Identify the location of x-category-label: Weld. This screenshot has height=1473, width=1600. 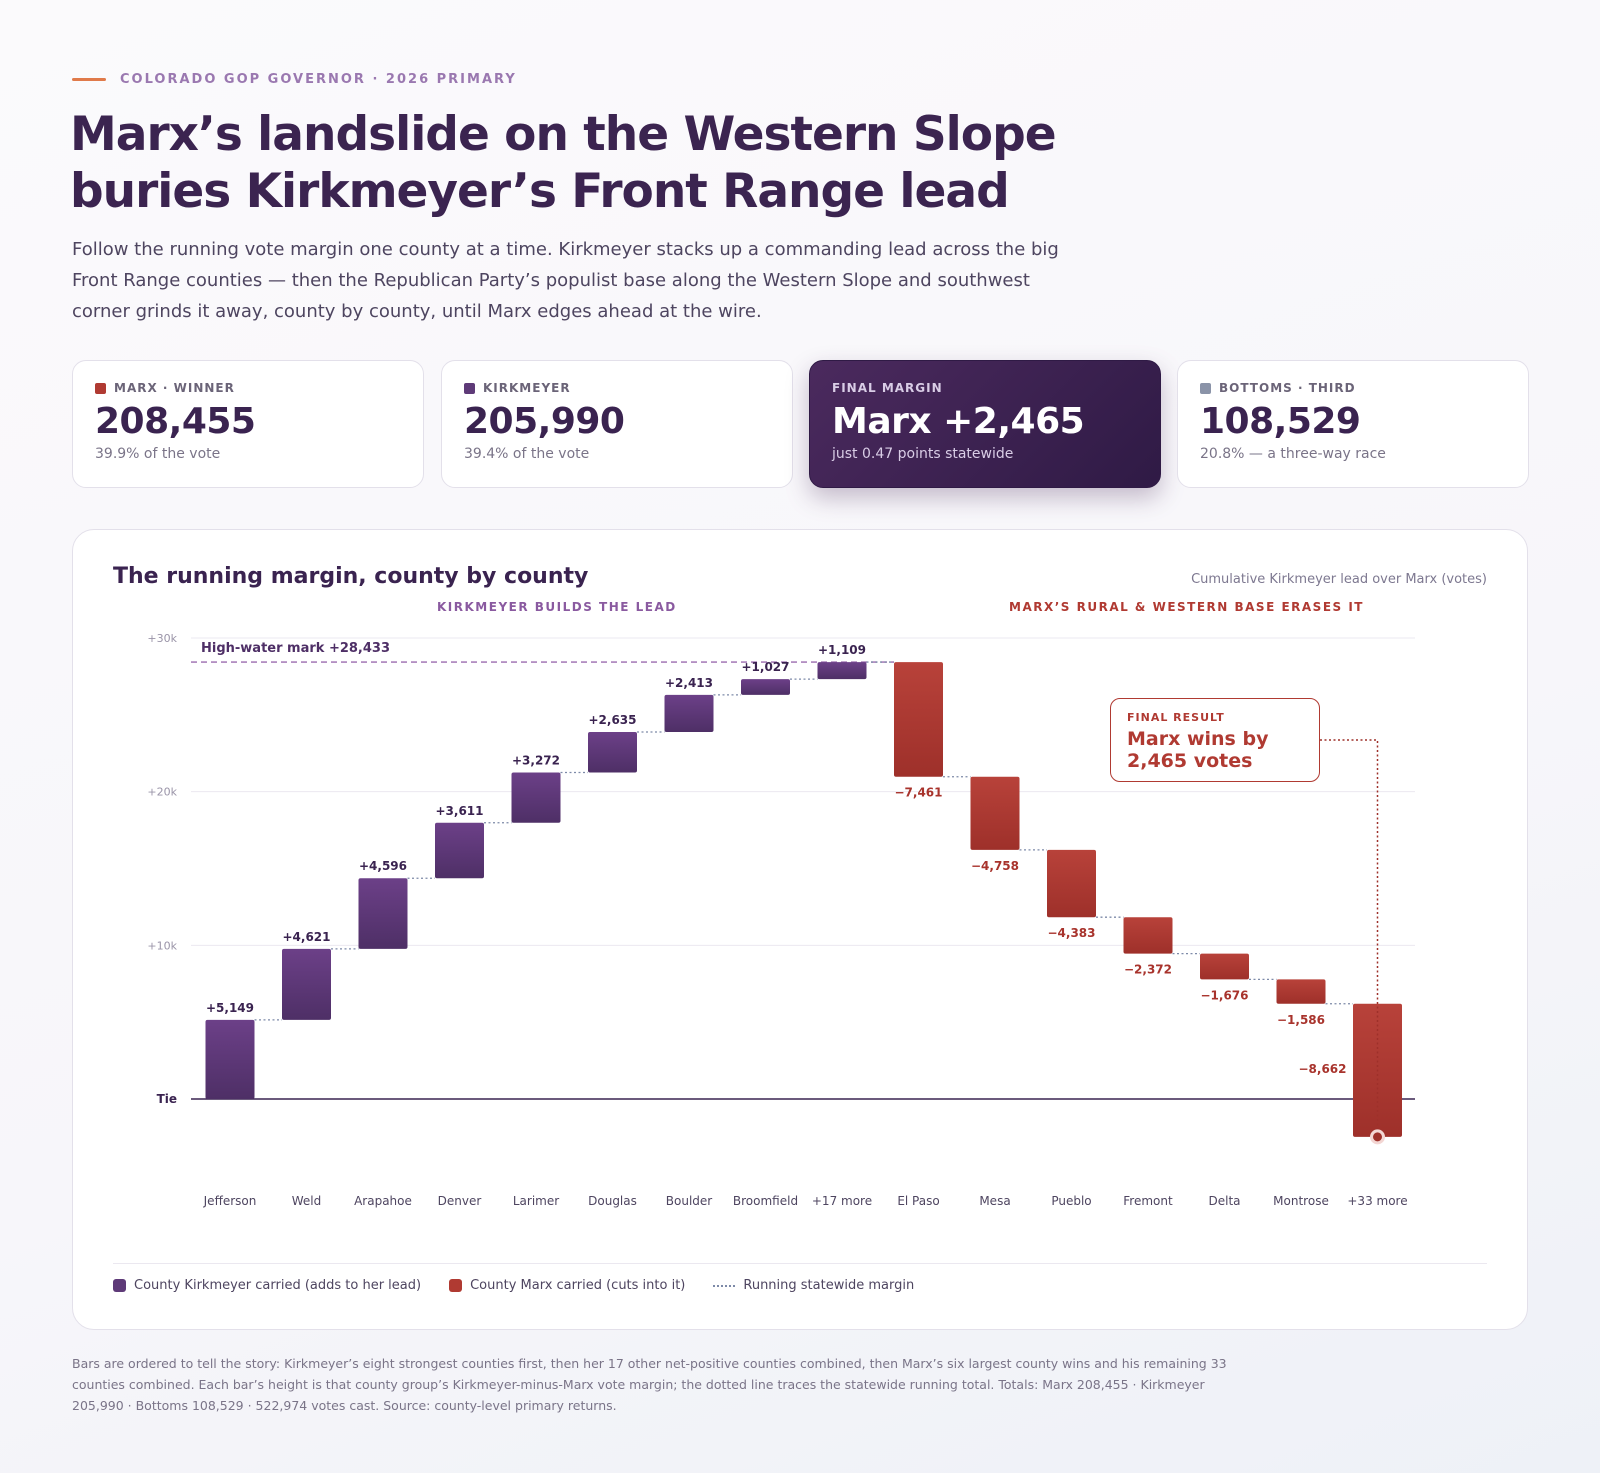
(307, 1201).